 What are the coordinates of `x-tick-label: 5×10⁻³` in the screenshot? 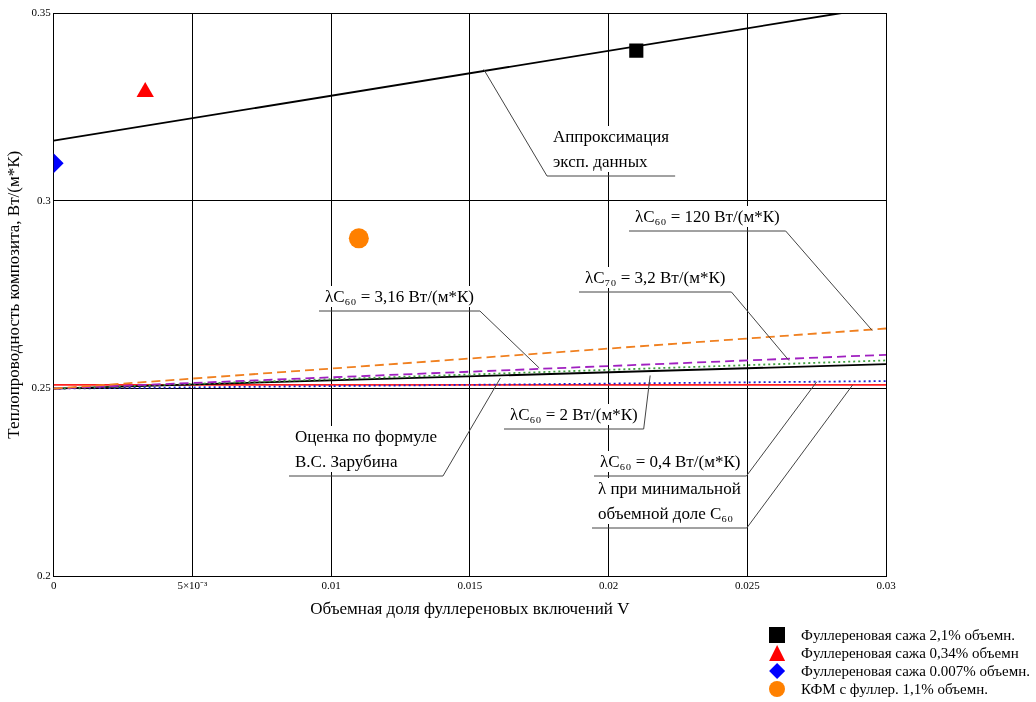 It's located at (193, 584).